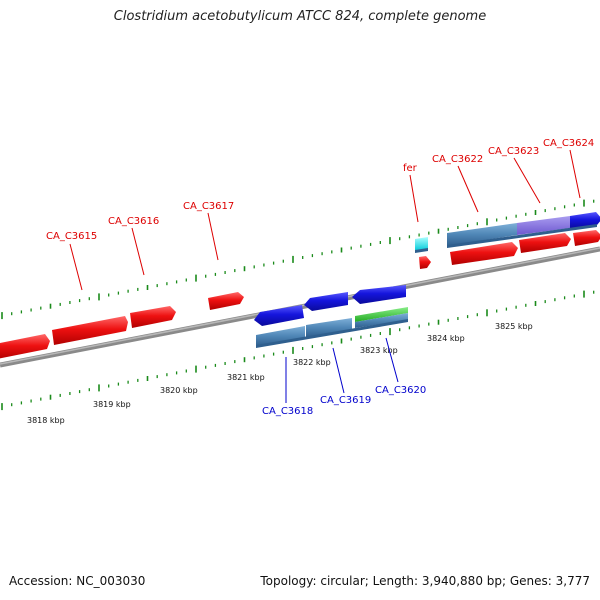 The height and width of the screenshot is (600, 600). Describe the element at coordinates (25, 347) in the screenshot. I see `gene-arrow-left-edge` at that location.